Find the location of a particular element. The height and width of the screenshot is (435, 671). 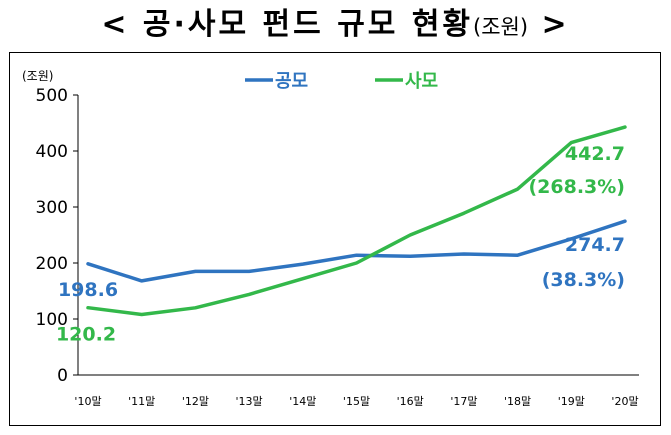

x-tick-label: '19말 is located at coordinates (571, 401).